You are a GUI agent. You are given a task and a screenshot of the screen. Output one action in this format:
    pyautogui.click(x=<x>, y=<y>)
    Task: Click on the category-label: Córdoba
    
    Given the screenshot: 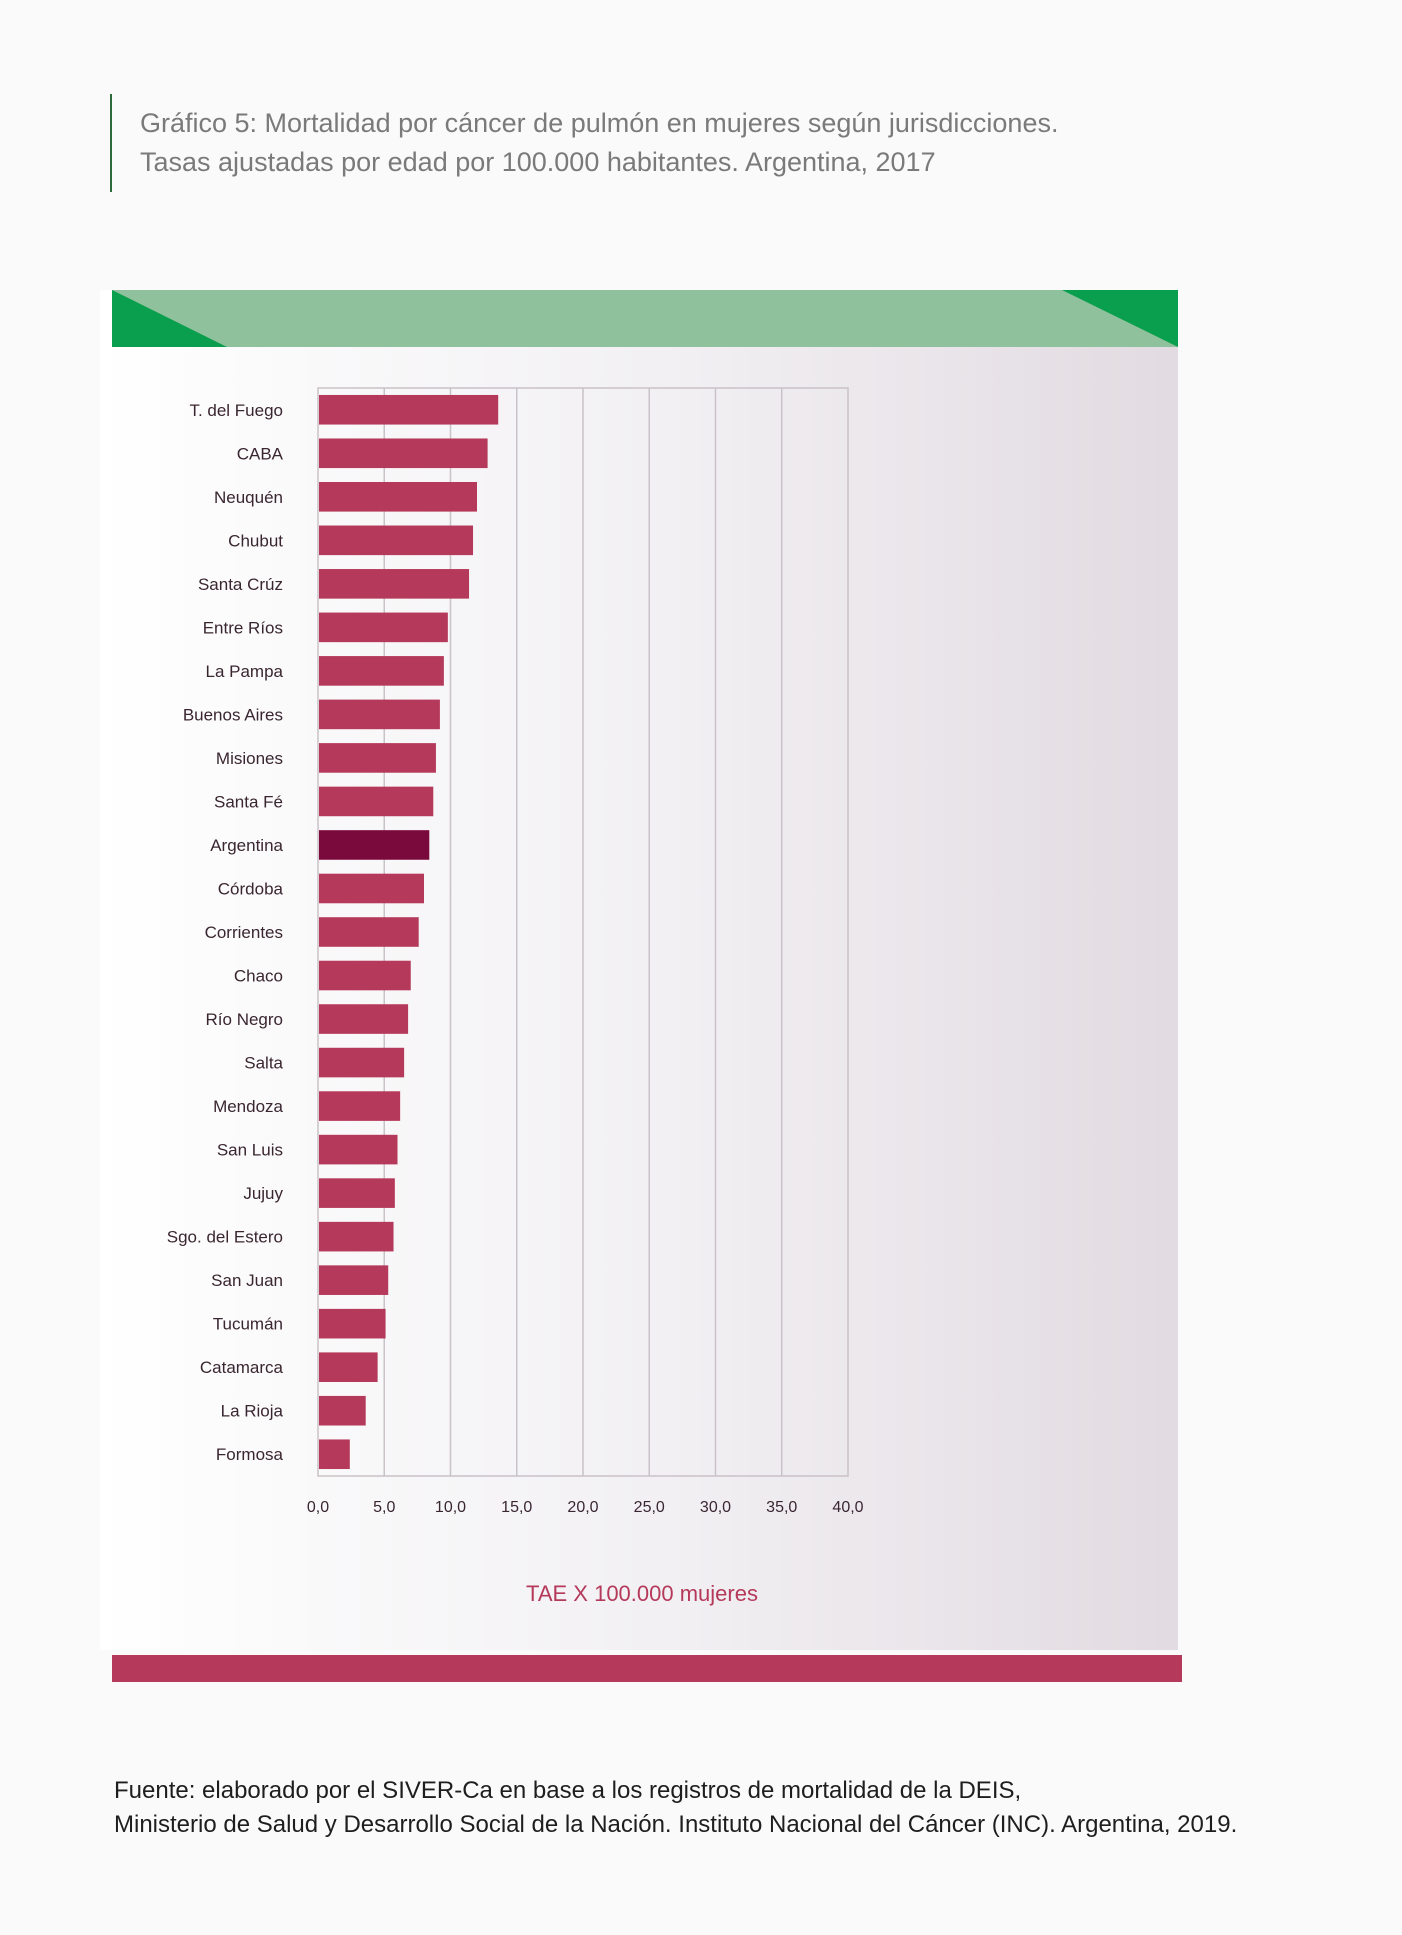 What is the action you would take?
    pyautogui.click(x=251, y=888)
    